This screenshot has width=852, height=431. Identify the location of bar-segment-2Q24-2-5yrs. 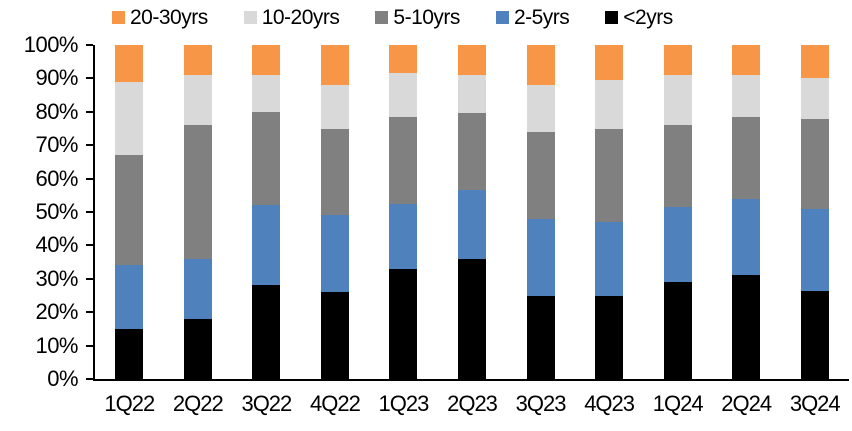
(746, 237).